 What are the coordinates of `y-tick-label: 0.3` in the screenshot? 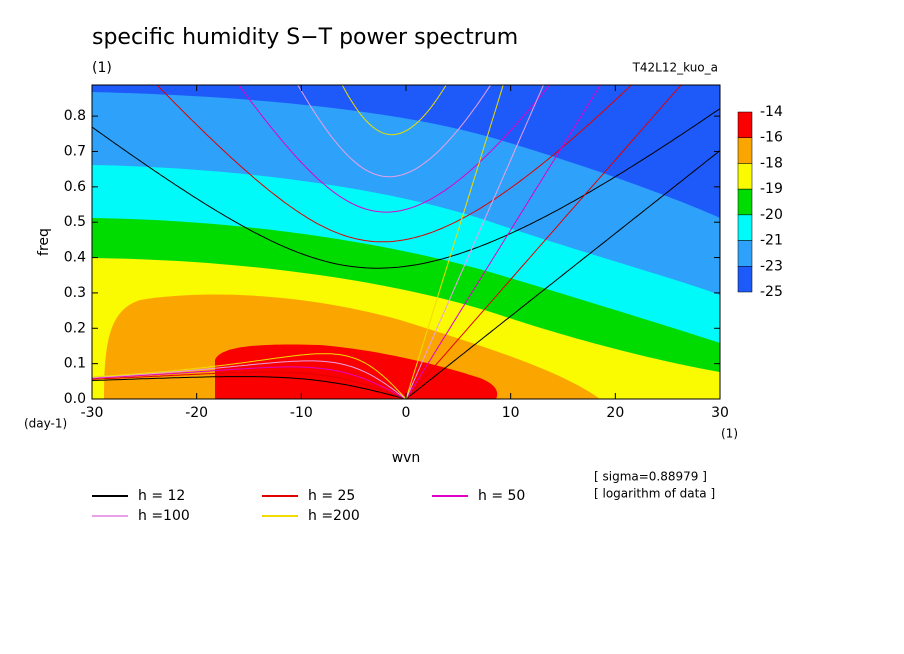 It's located at (75, 293).